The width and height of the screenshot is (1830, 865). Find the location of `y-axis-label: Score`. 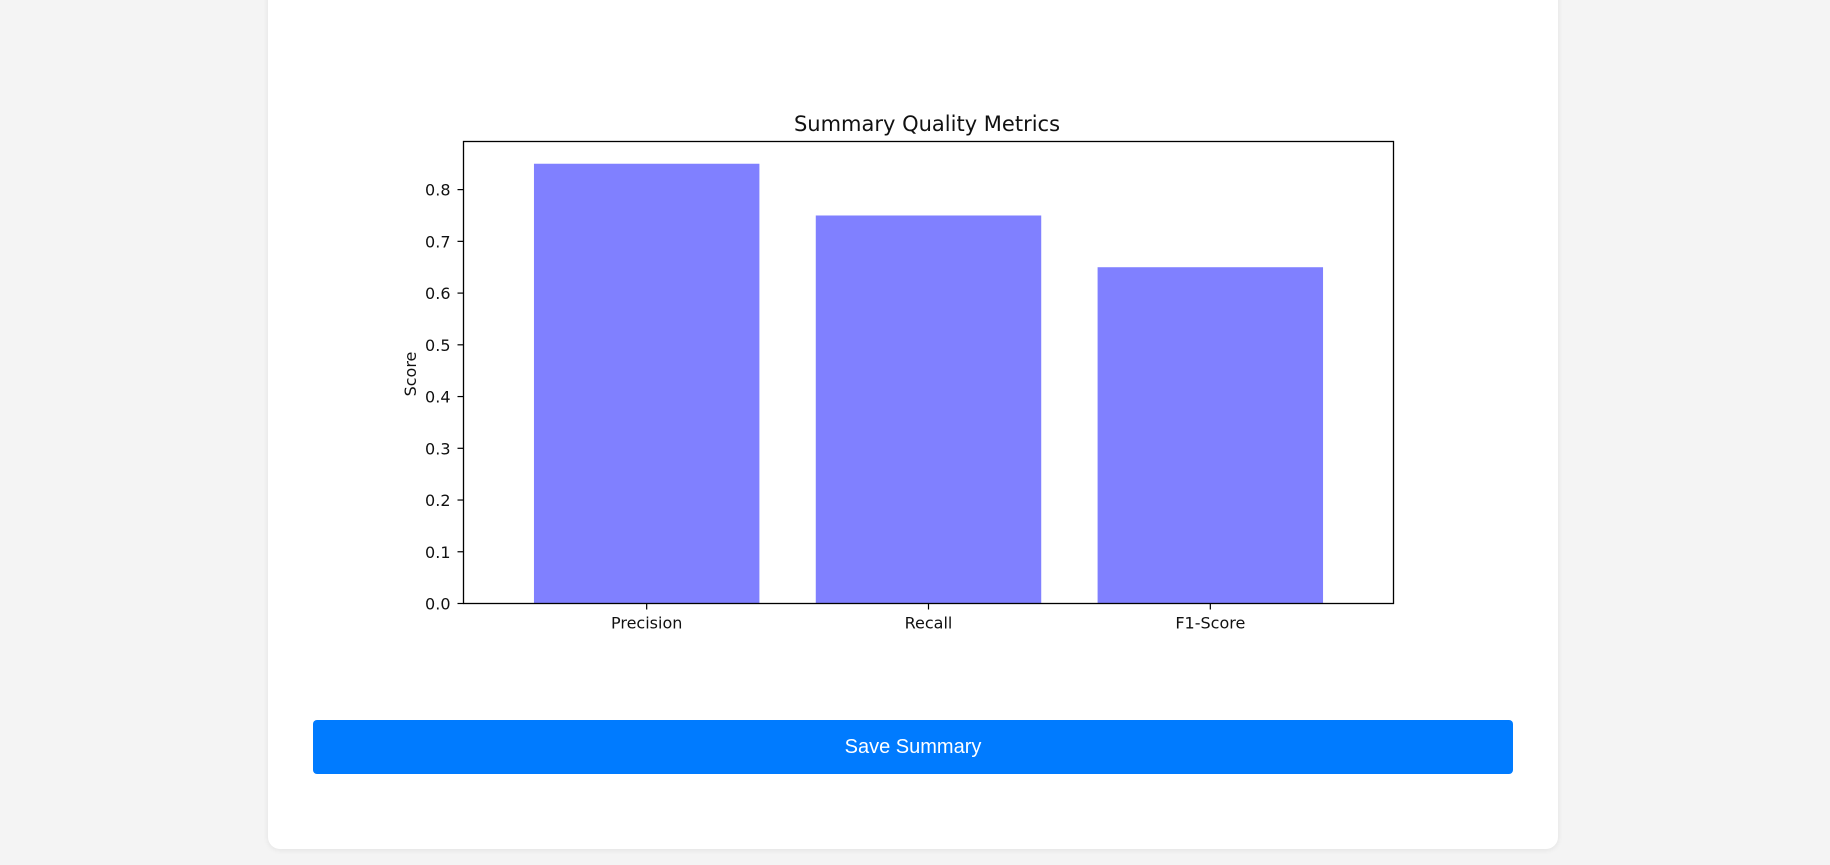

y-axis-label: Score is located at coordinates (410, 374).